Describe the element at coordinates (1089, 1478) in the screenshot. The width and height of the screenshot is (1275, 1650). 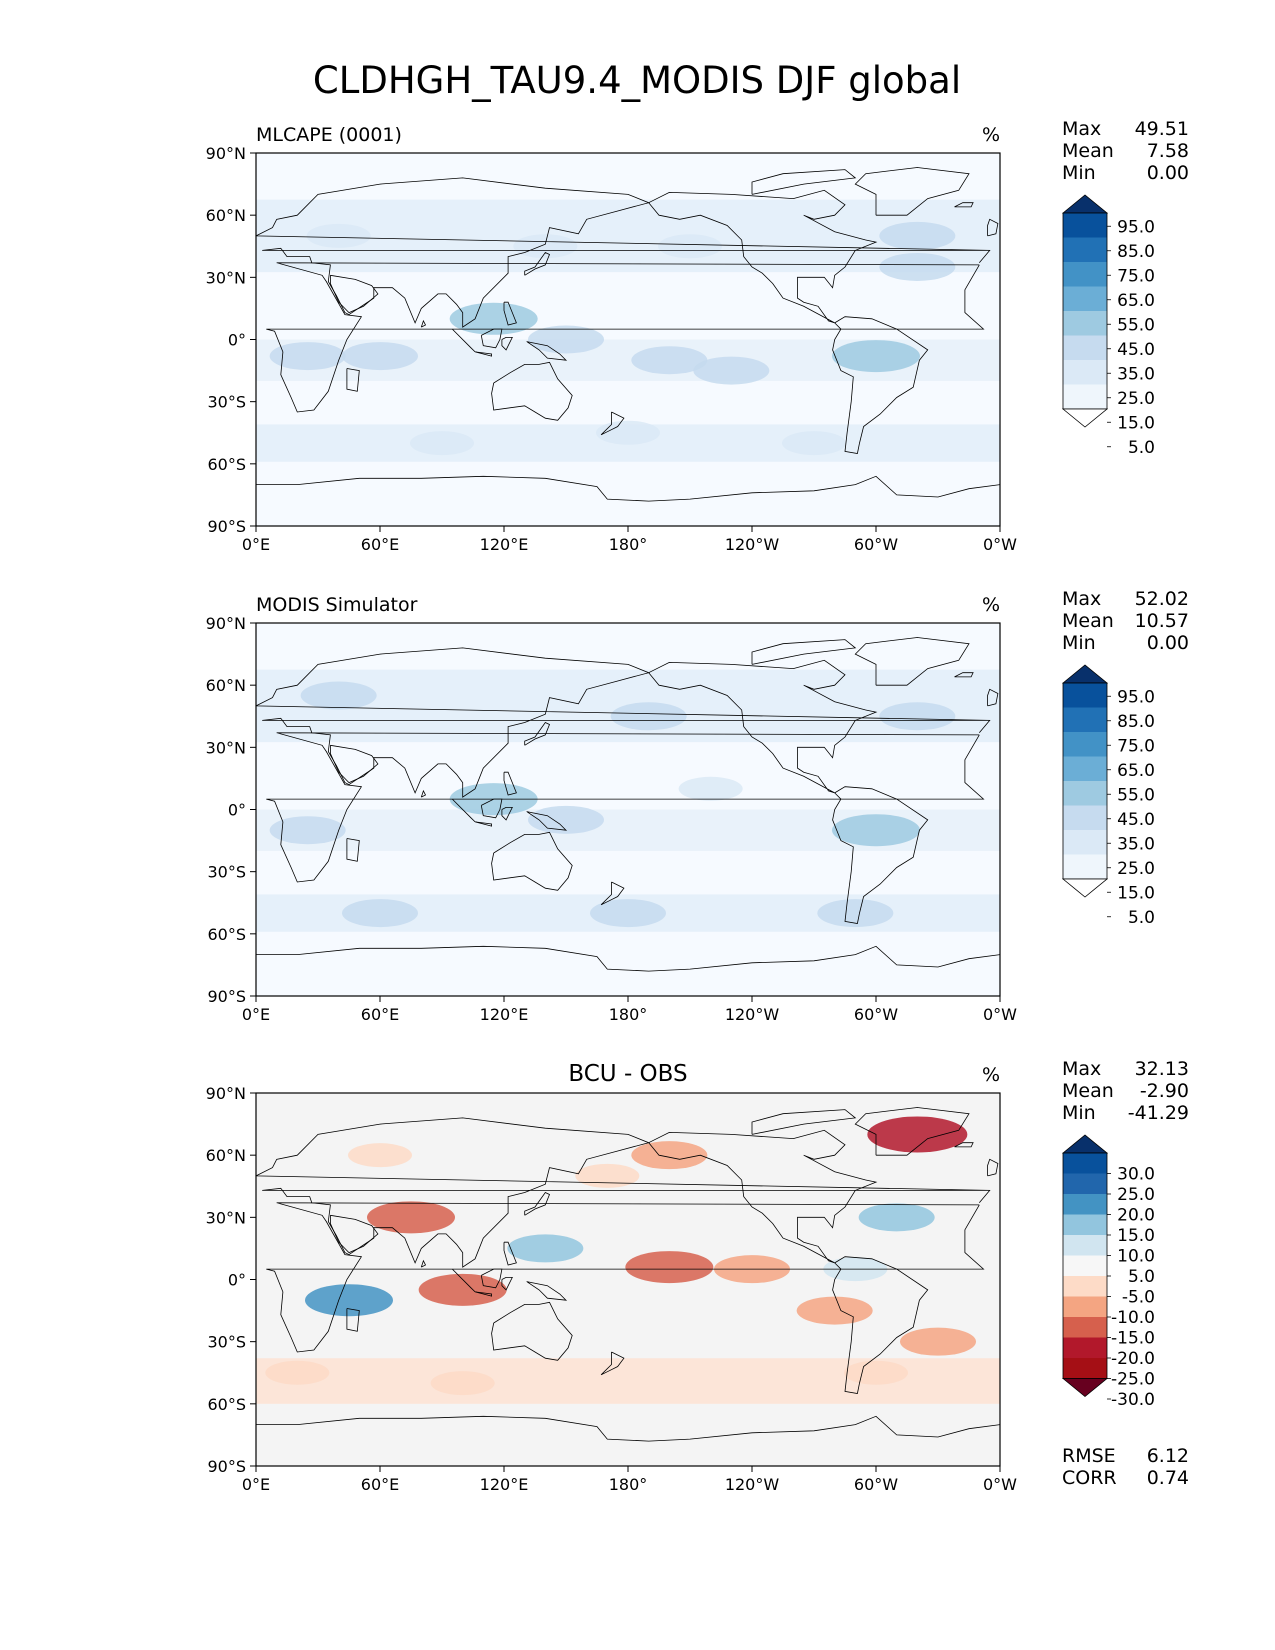
I see `metric-label: CORR` at that location.